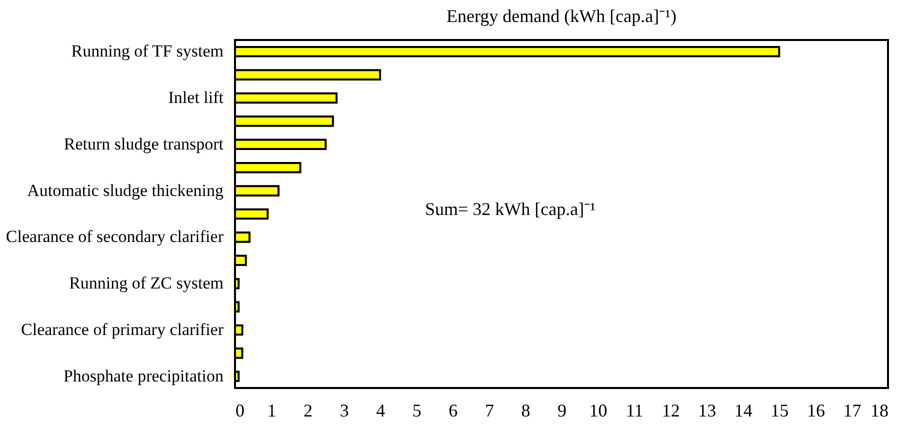  Describe the element at coordinates (561, 16) in the screenshot. I see `chart-title: Energy demand (kWh [cap.a]⁻¹)` at that location.